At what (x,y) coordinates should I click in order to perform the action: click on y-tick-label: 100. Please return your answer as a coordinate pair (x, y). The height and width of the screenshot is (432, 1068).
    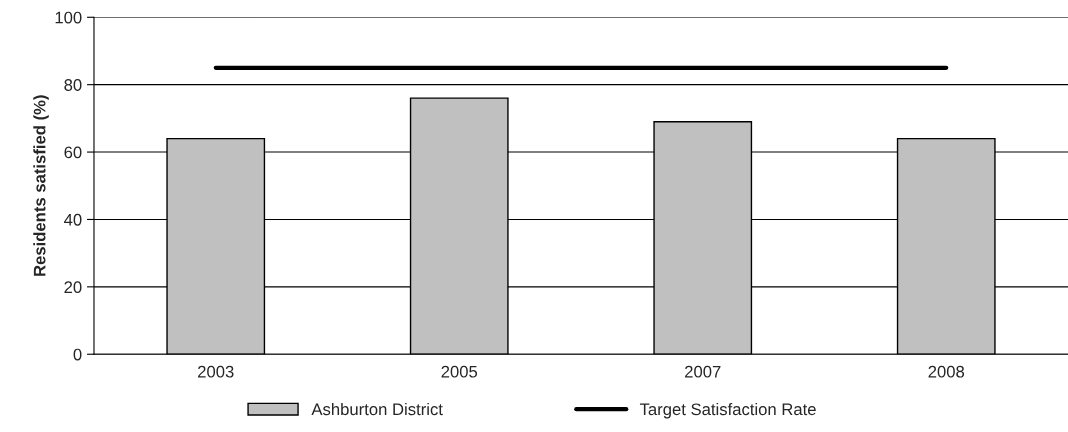
    Looking at the image, I should click on (68, 17).